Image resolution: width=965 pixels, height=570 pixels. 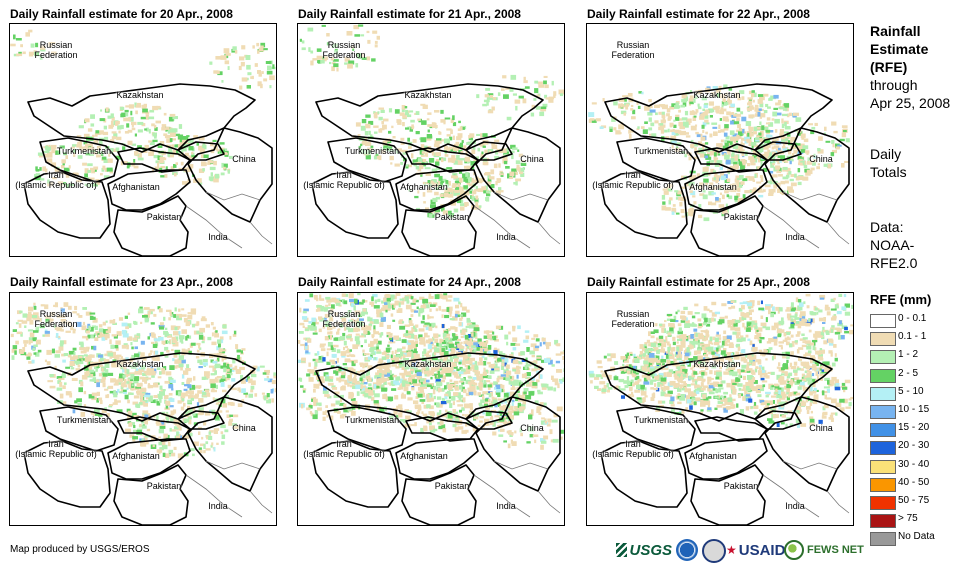 I want to click on legend-label: 30 - 40, so click(x=914, y=464).